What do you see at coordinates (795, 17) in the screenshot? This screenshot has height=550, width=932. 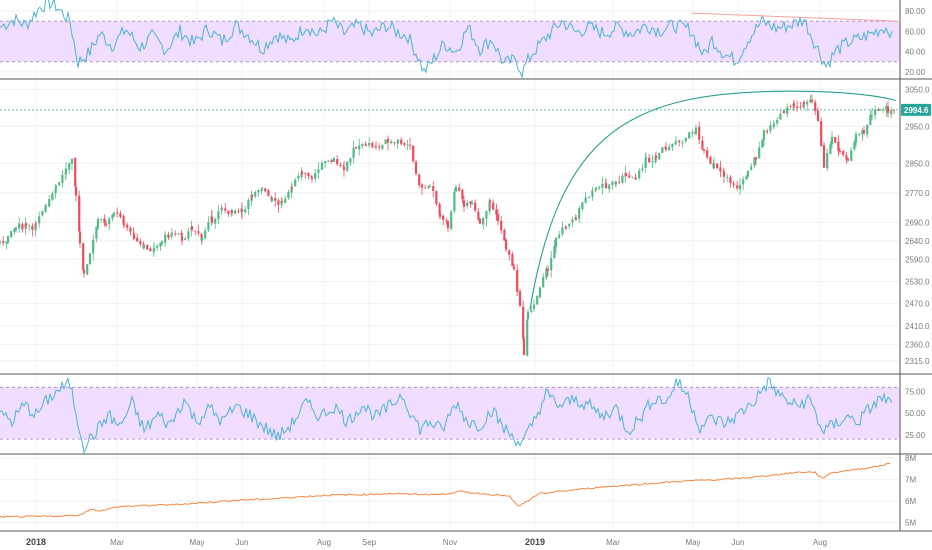 I see `rsi-top-trendline` at bounding box center [795, 17].